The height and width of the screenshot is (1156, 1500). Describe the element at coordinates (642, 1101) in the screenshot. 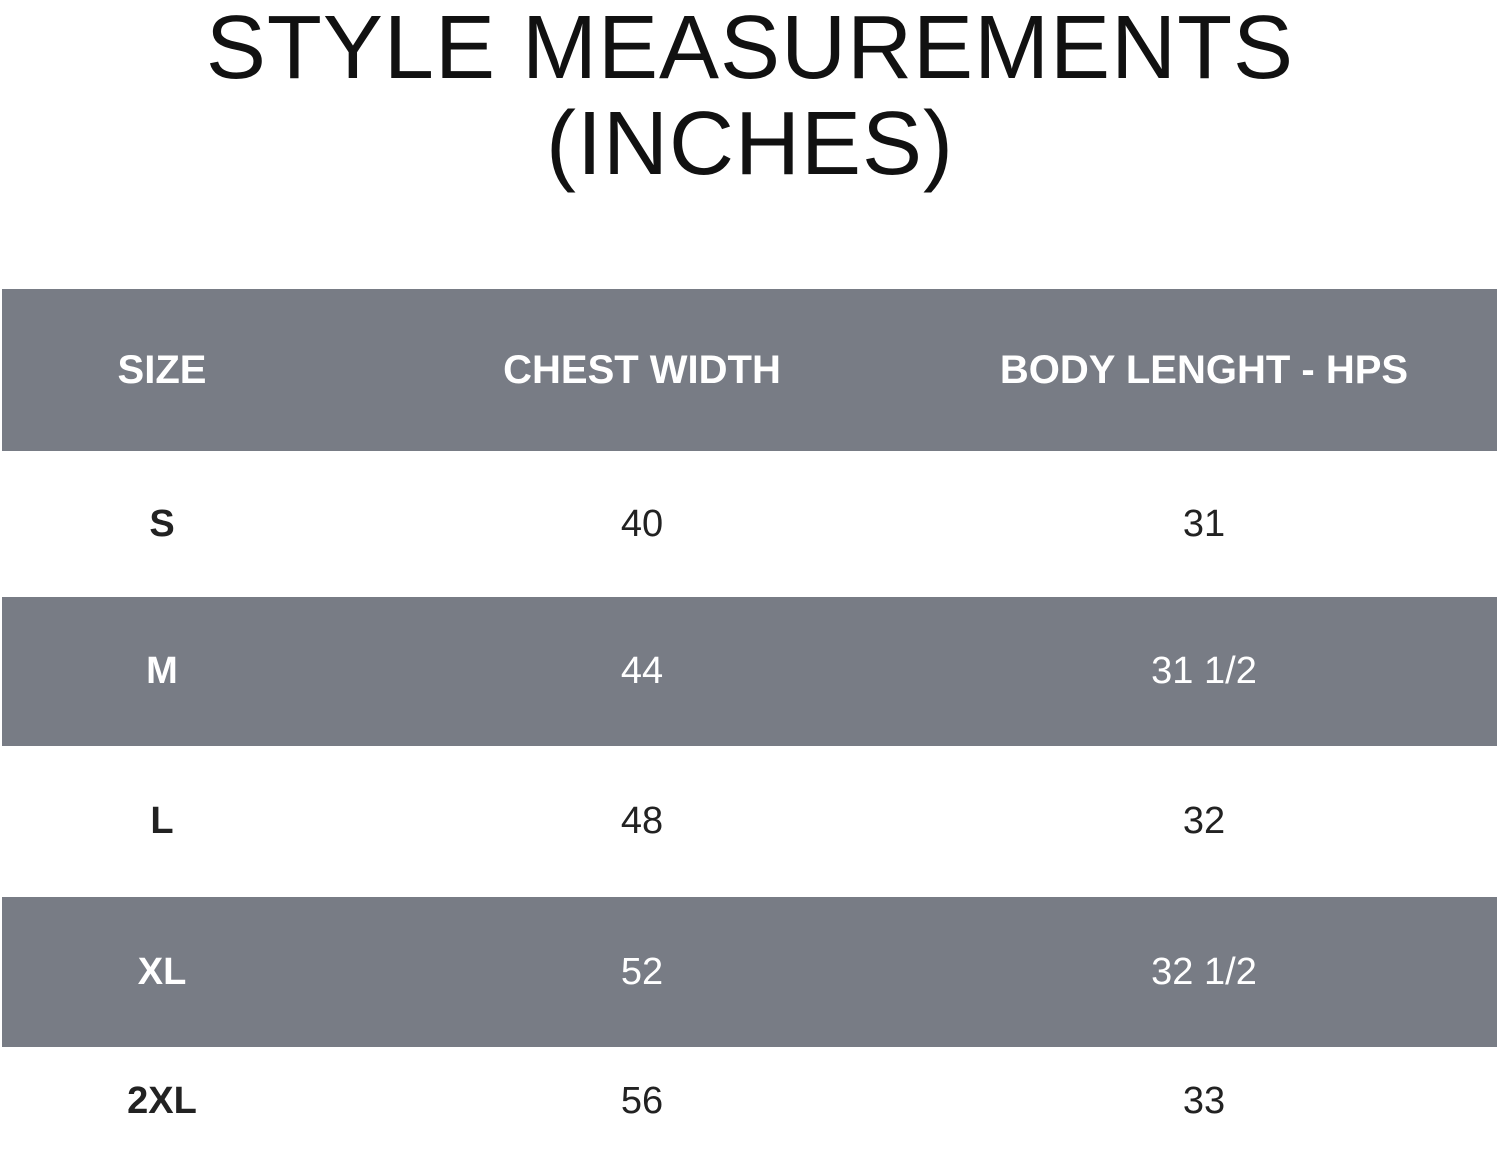

I see `cell: 56` at that location.